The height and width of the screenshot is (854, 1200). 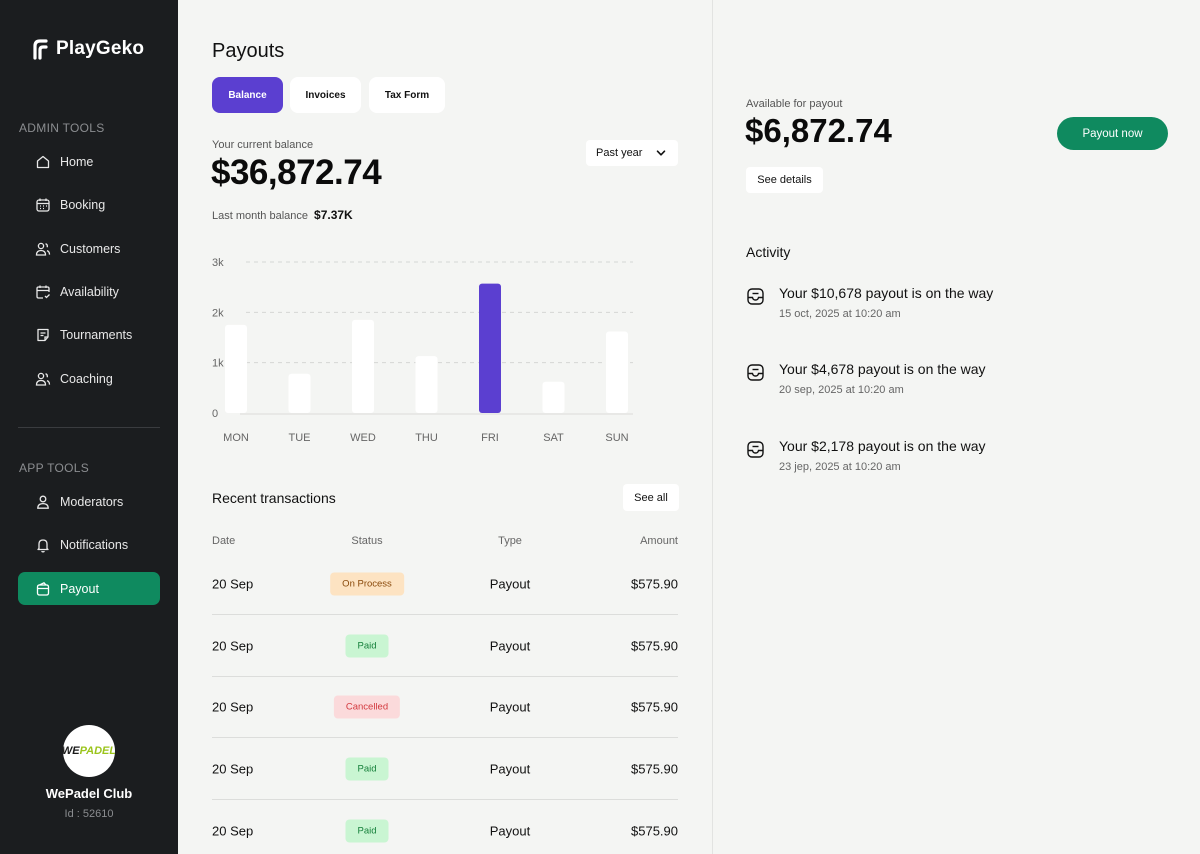 What do you see at coordinates (363, 438) in the screenshot?
I see `chart-x-tick-label: WED` at bounding box center [363, 438].